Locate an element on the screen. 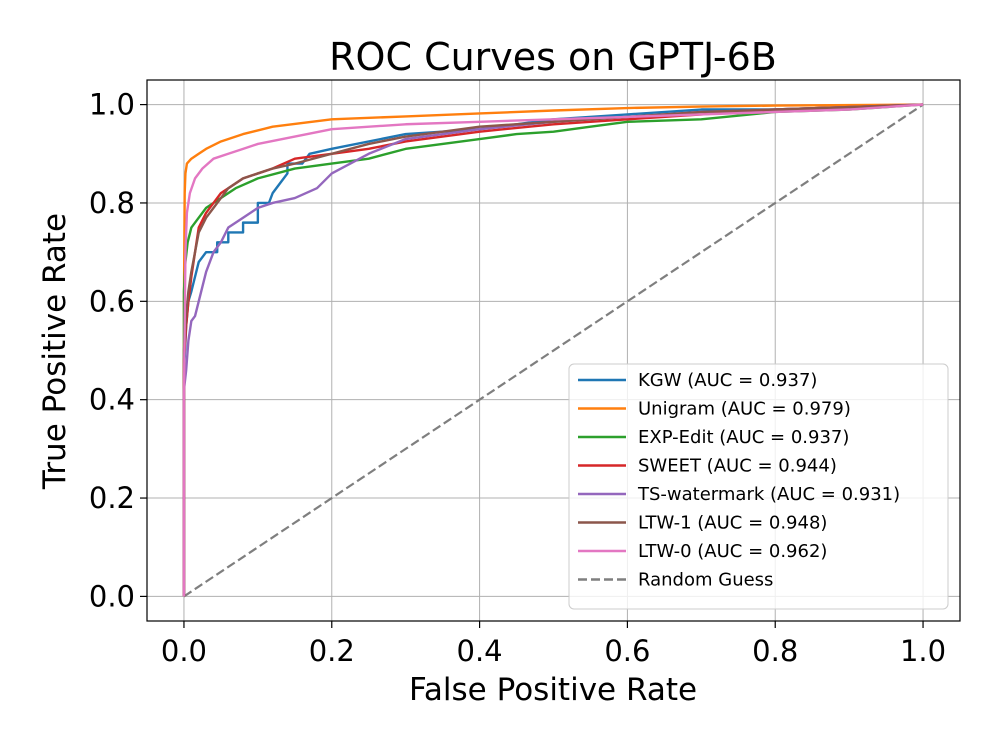  x-tick-label: 0.8 is located at coordinates (775, 651).